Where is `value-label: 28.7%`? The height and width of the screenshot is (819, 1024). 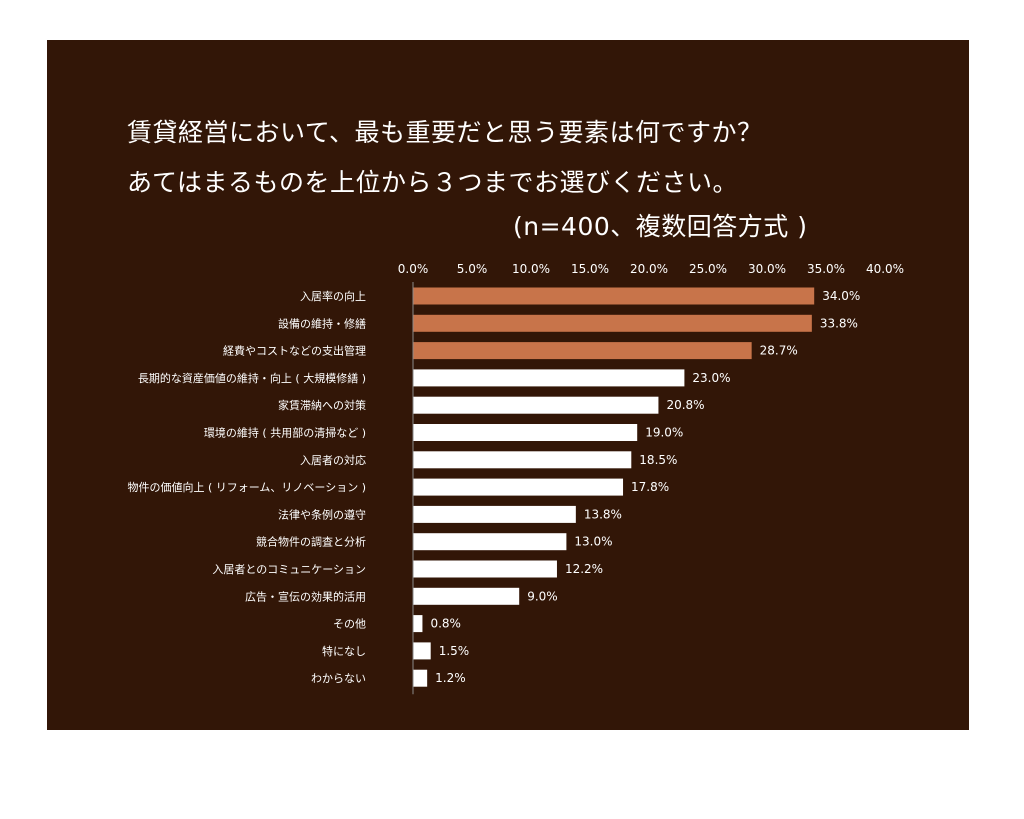 value-label: 28.7% is located at coordinates (779, 351).